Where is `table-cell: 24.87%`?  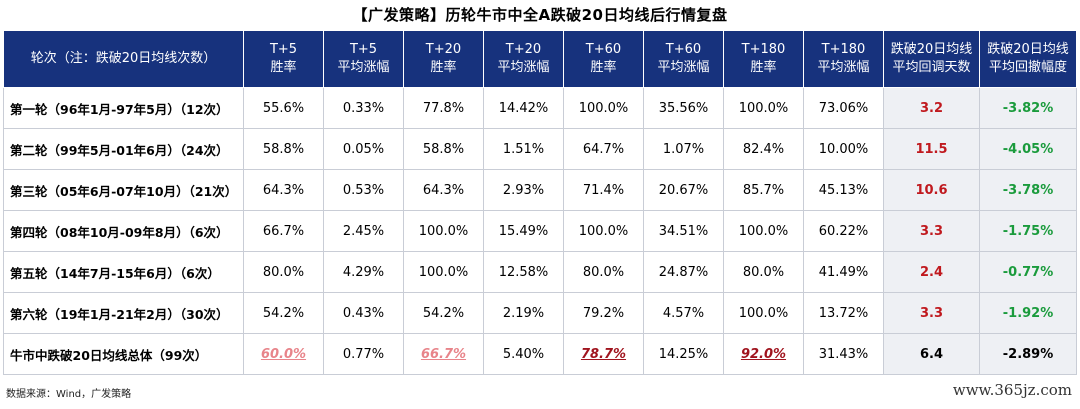
table-cell: 24.87% is located at coordinates (683, 272).